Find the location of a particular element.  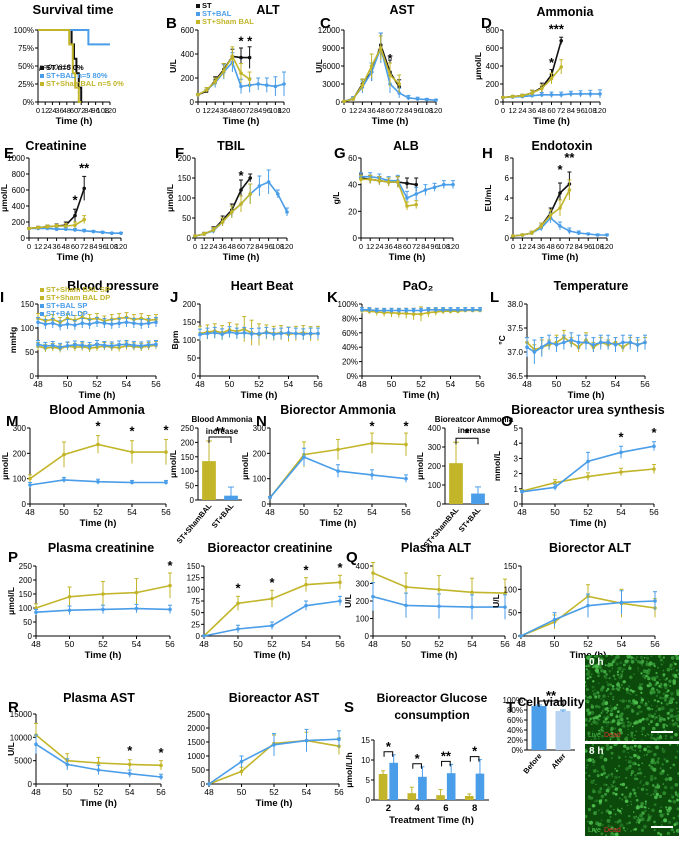

x-tick-label-e: 96 is located at coordinates (102, 246).